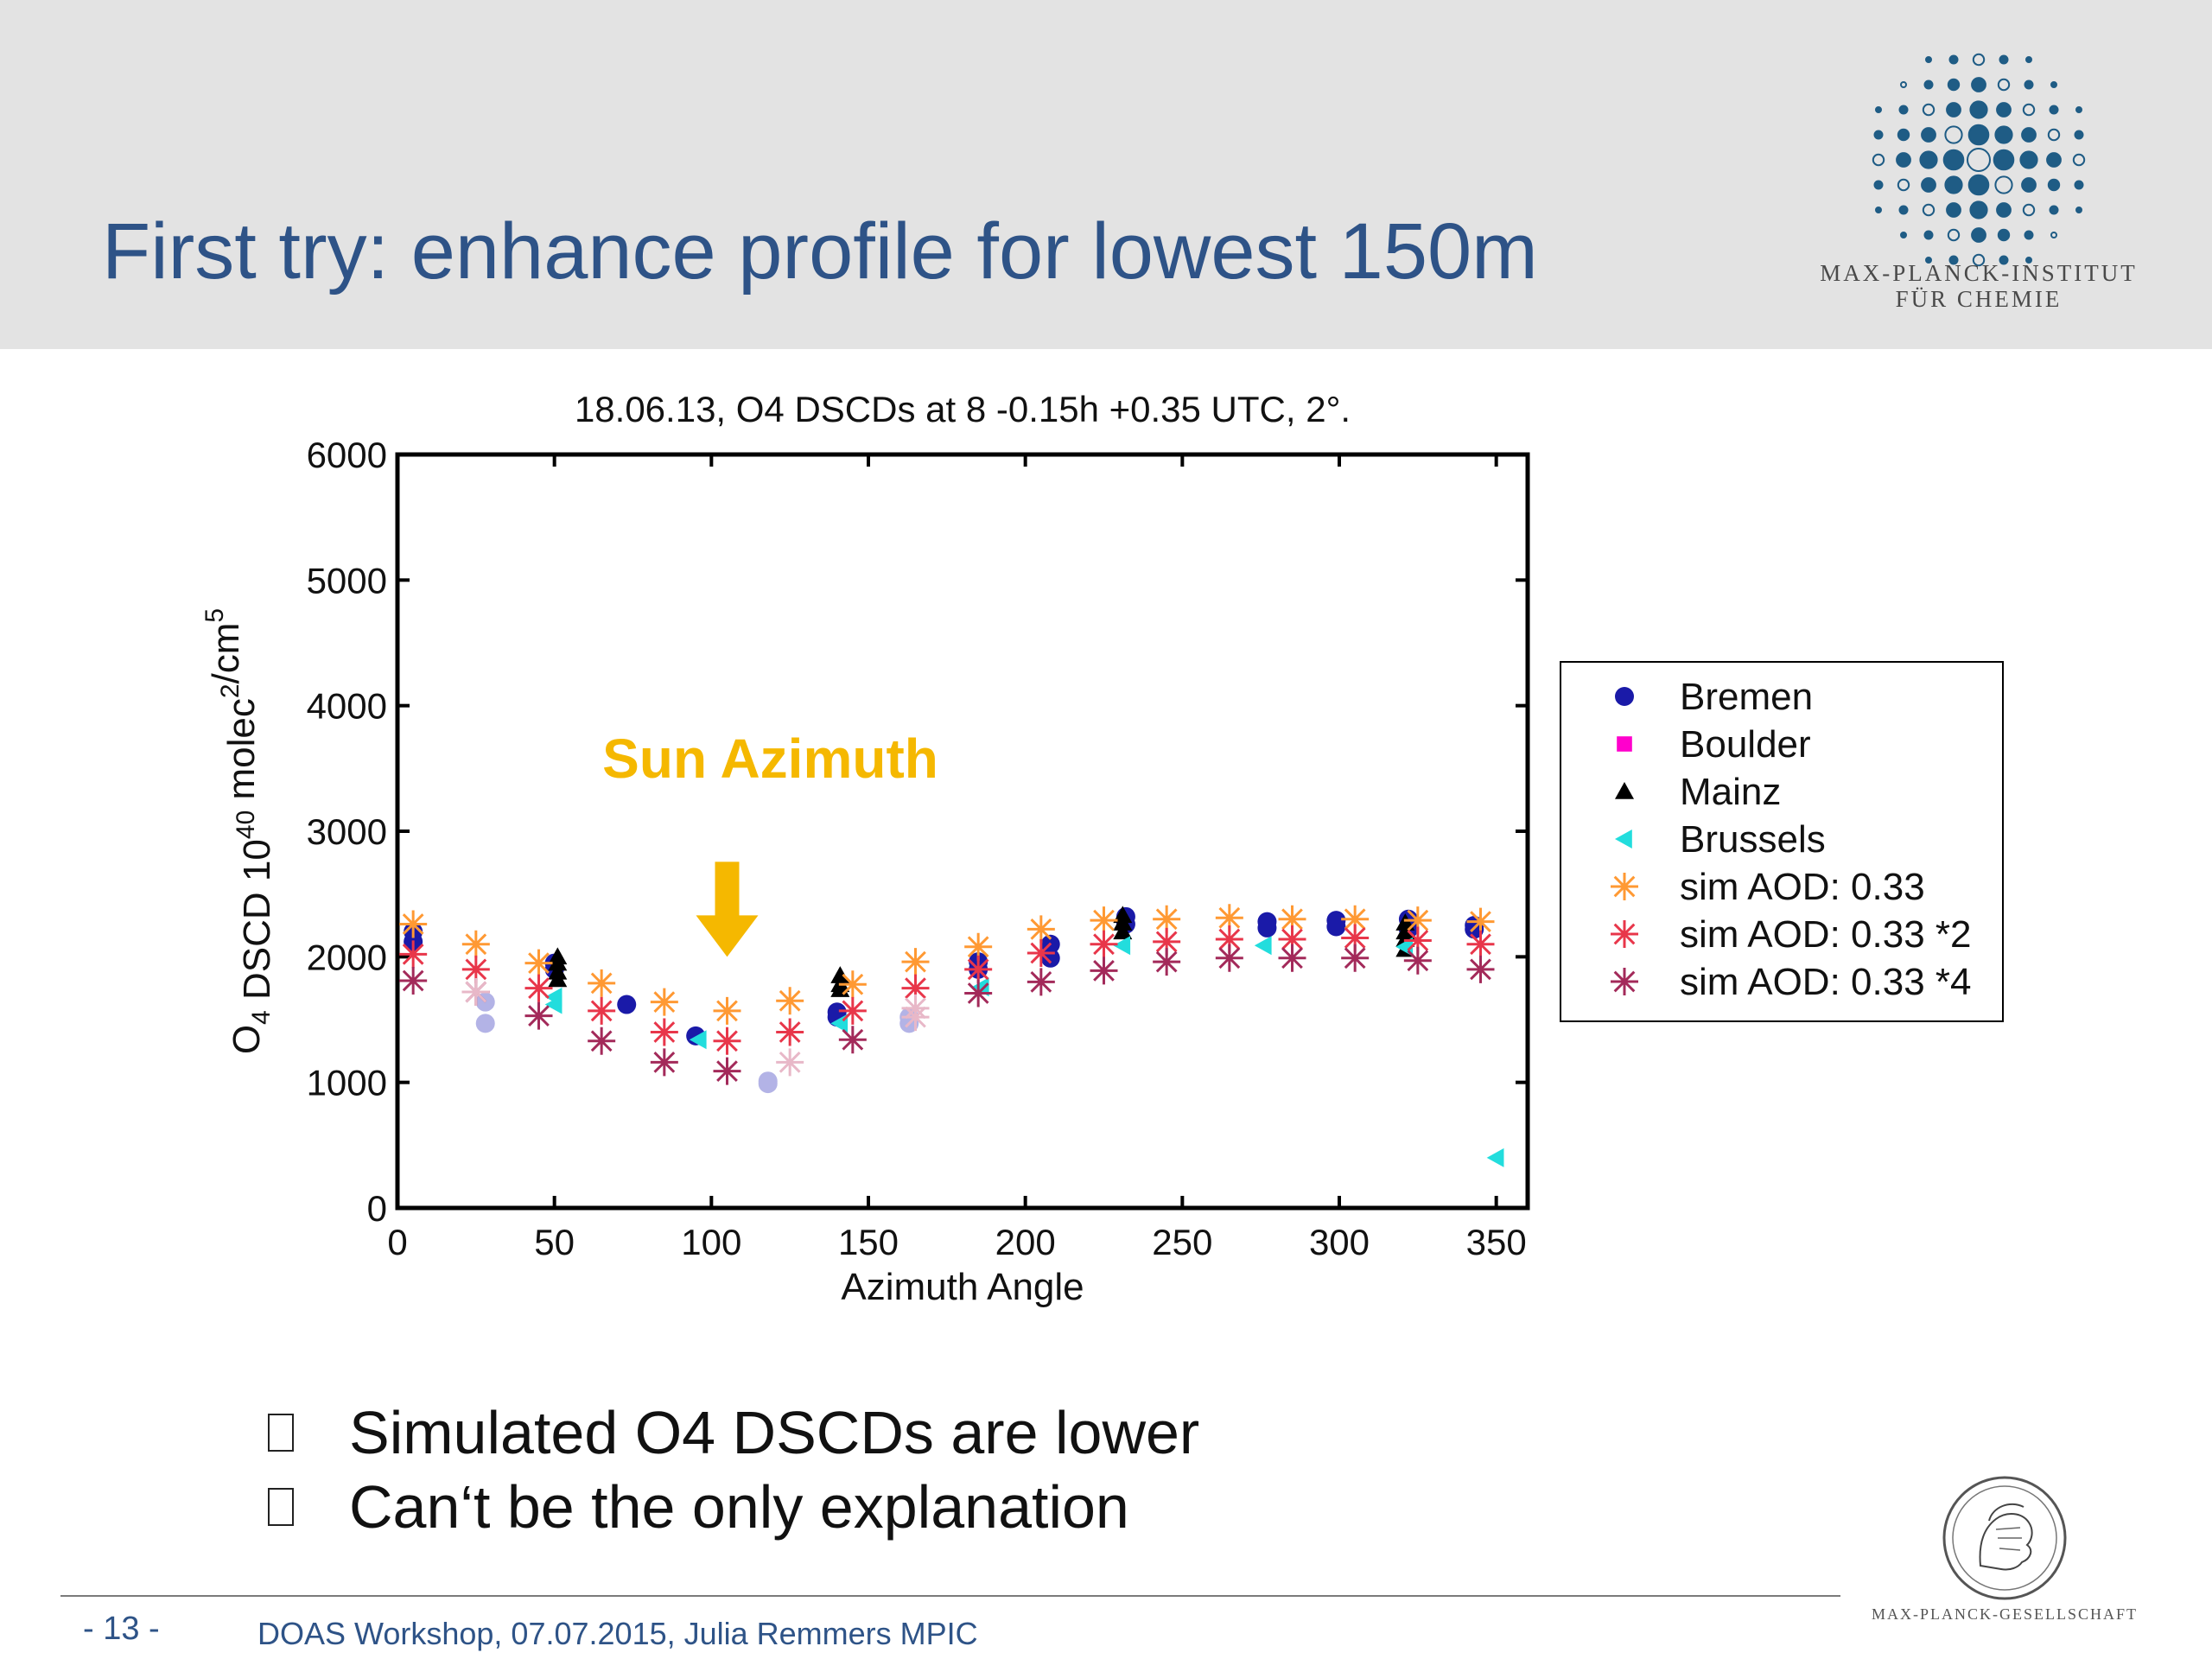 The width and height of the screenshot is (2212, 1659). I want to click on bullet-marker-icon, so click(281, 1507).